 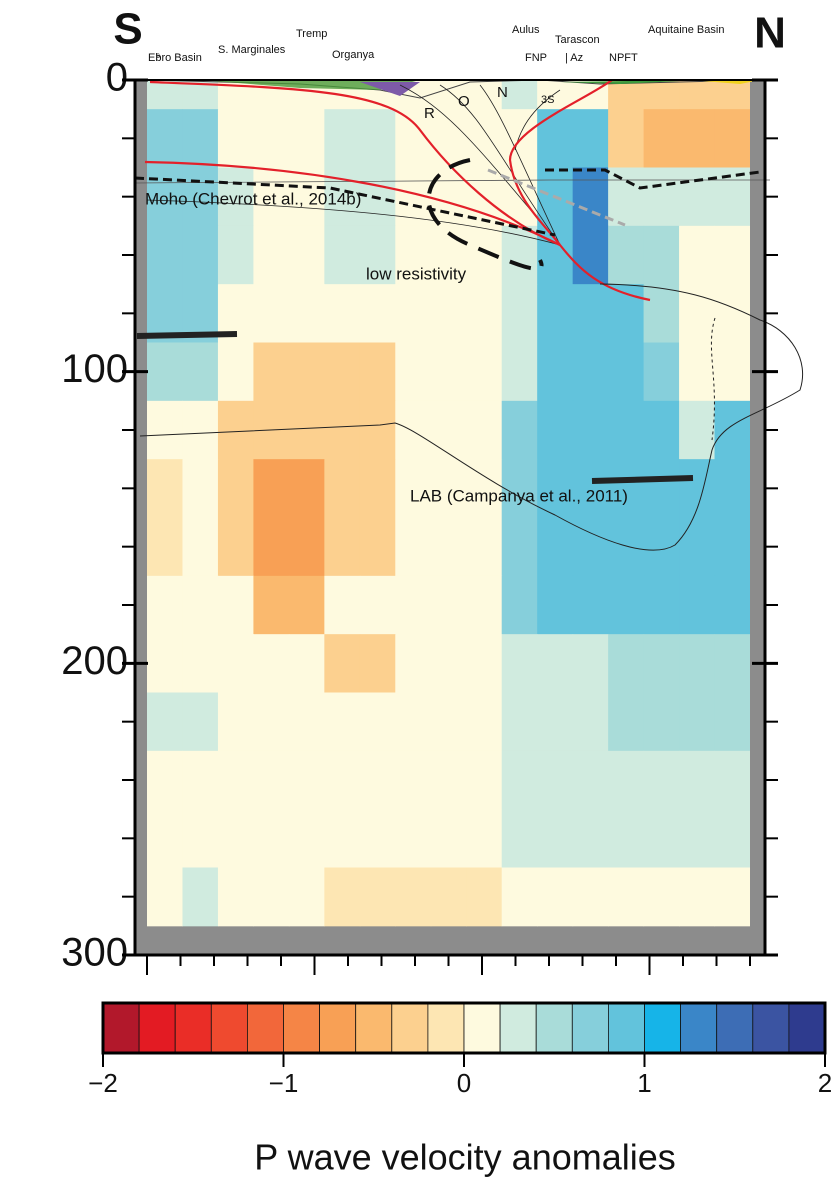 I want to click on resistivity-label: low resistivity, so click(x=416, y=273).